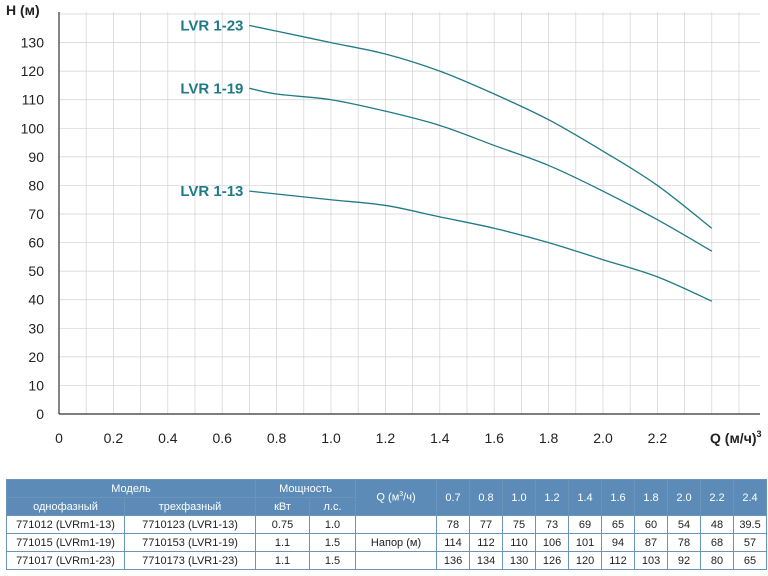  What do you see at coordinates (36, 185) in the screenshot?
I see `y-tick-label: 80` at bounding box center [36, 185].